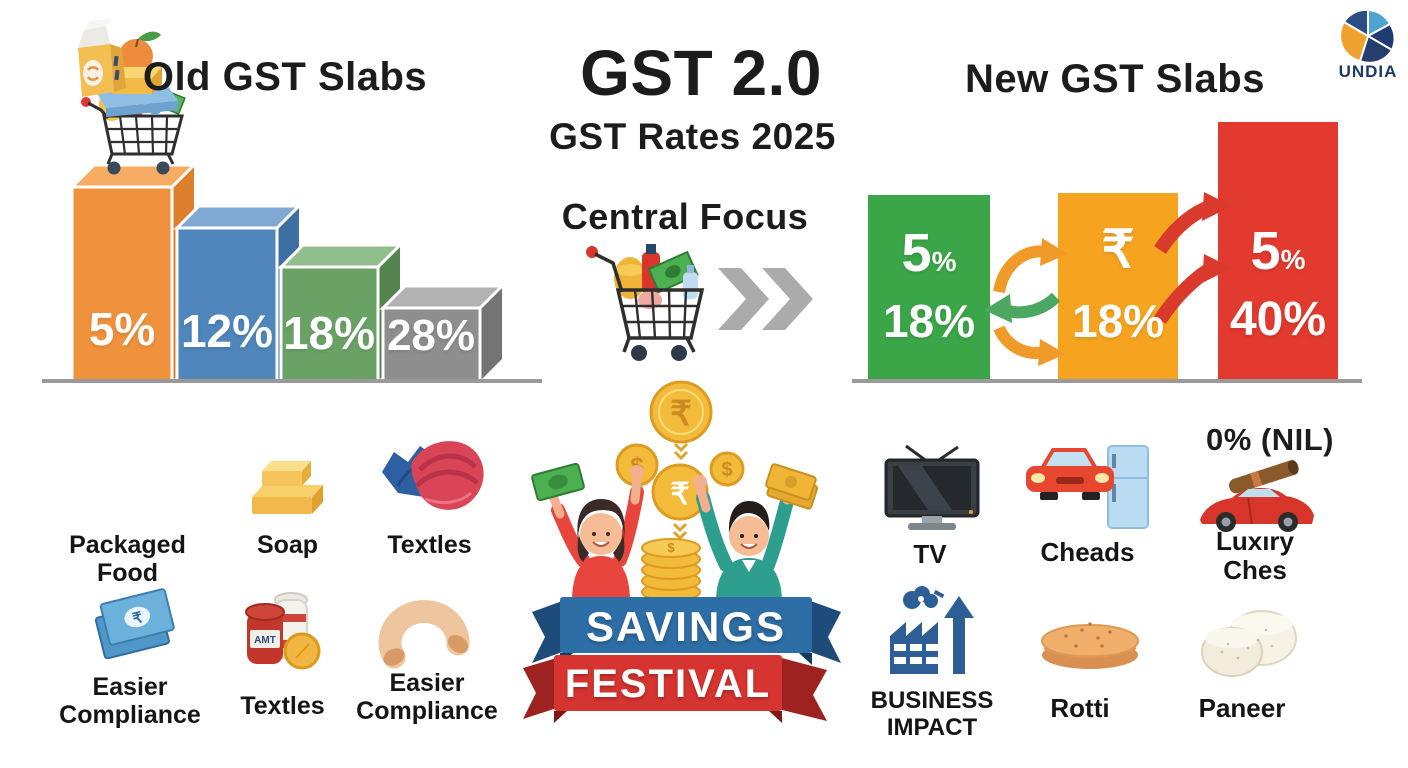 The width and height of the screenshot is (1408, 768). Describe the element at coordinates (128, 68) in the screenshot. I see `packaged-food-icon` at that location.